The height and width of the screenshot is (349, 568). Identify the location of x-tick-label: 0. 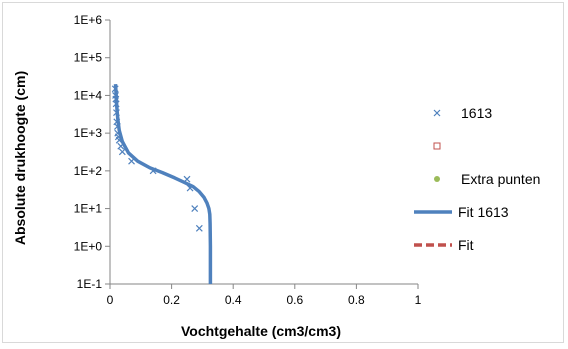
(110, 300).